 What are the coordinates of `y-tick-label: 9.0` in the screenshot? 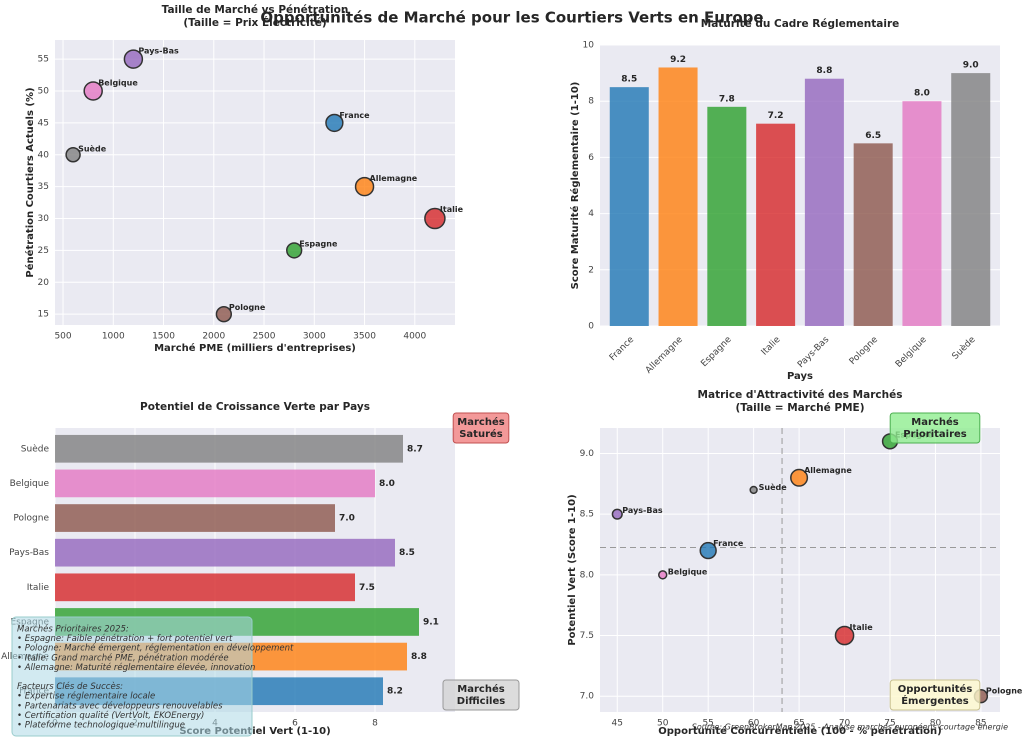 It's located at (587, 454).